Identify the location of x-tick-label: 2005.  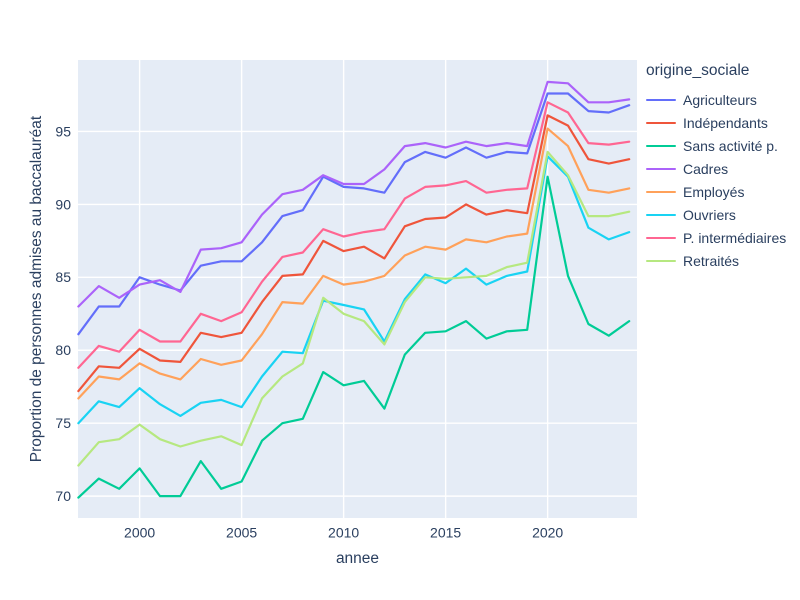
(241, 533).